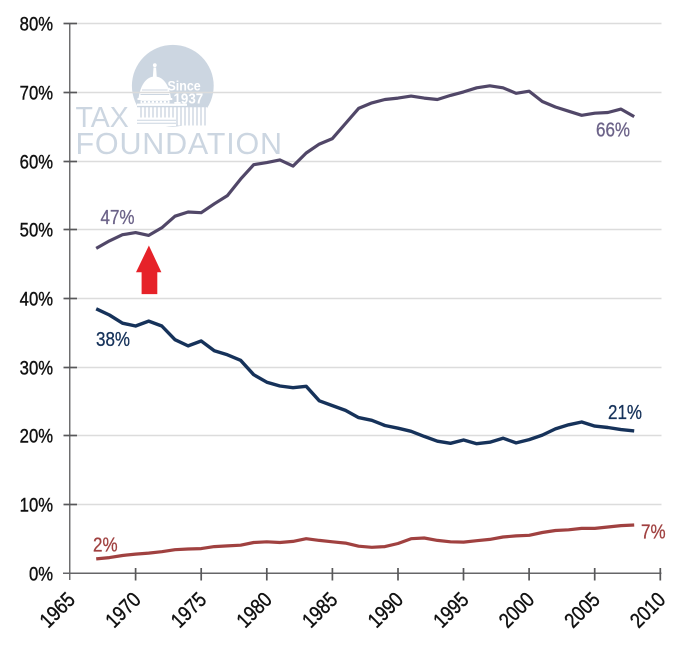  What do you see at coordinates (105, 544) in the screenshot?
I see `svg-text: 2%` at bounding box center [105, 544].